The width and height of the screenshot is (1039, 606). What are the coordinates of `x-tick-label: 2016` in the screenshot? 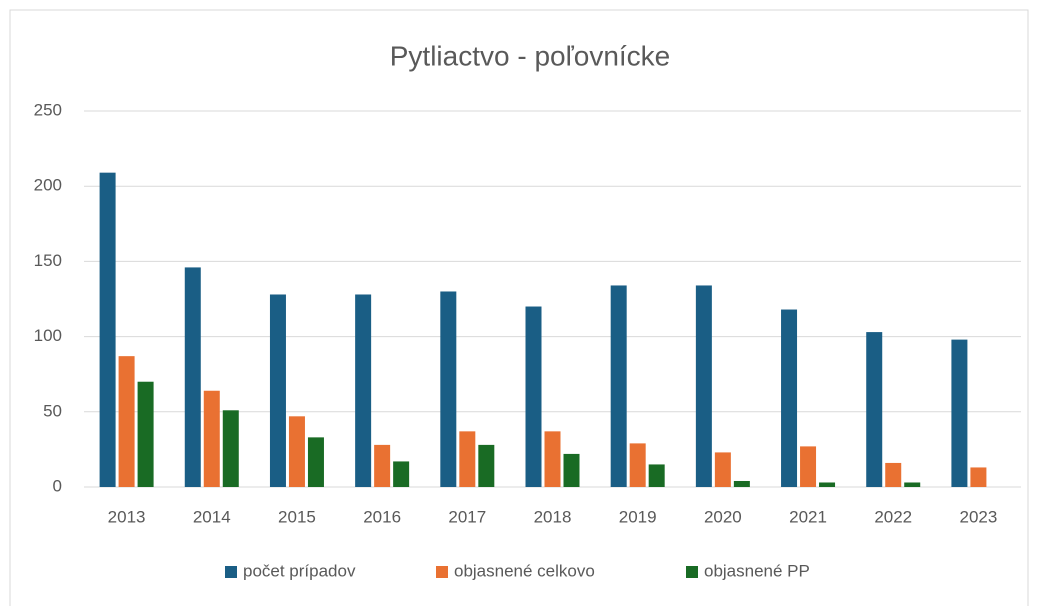 It's located at (382, 516).